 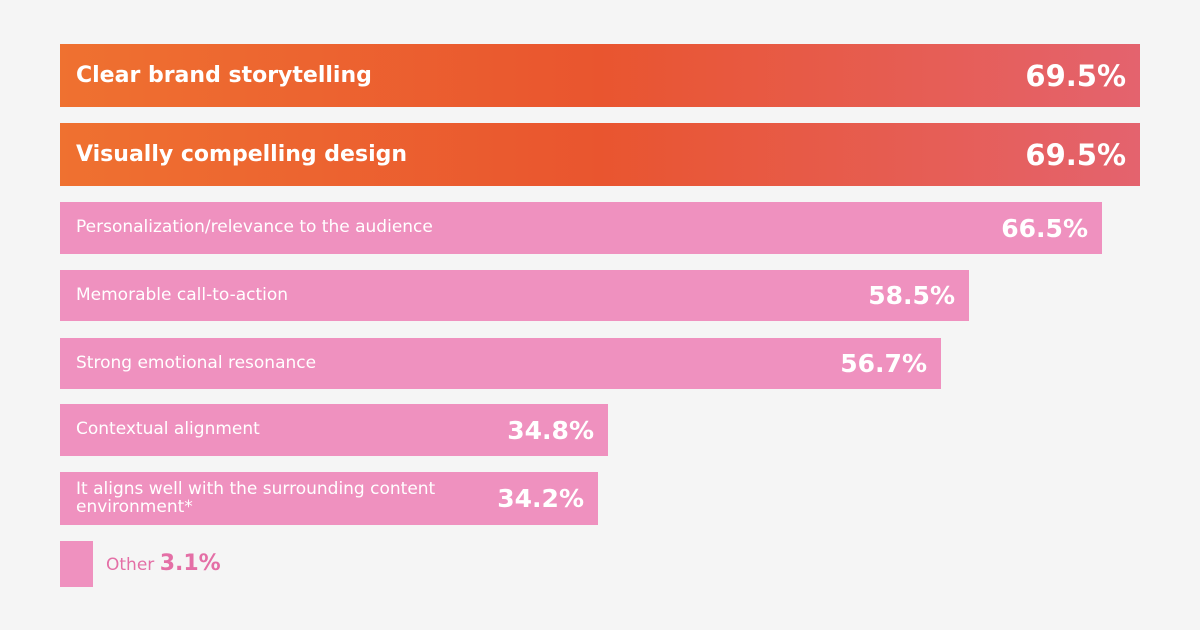 I want to click on value-label: 3.1%, so click(x=190, y=563).